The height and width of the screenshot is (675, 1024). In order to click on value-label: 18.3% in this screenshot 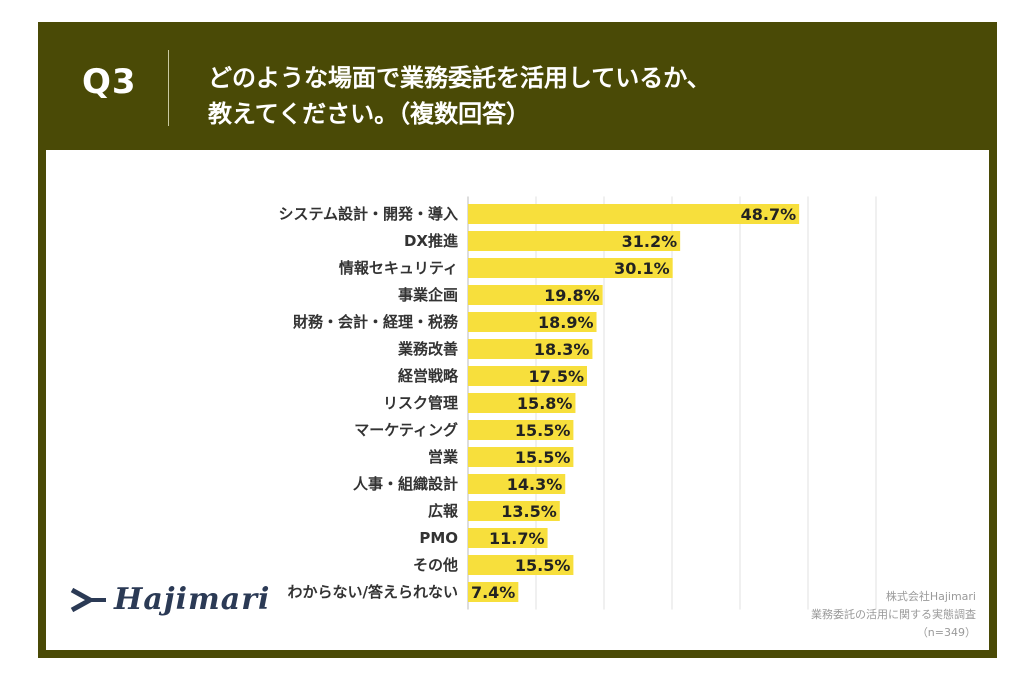, I will do `click(562, 349)`.